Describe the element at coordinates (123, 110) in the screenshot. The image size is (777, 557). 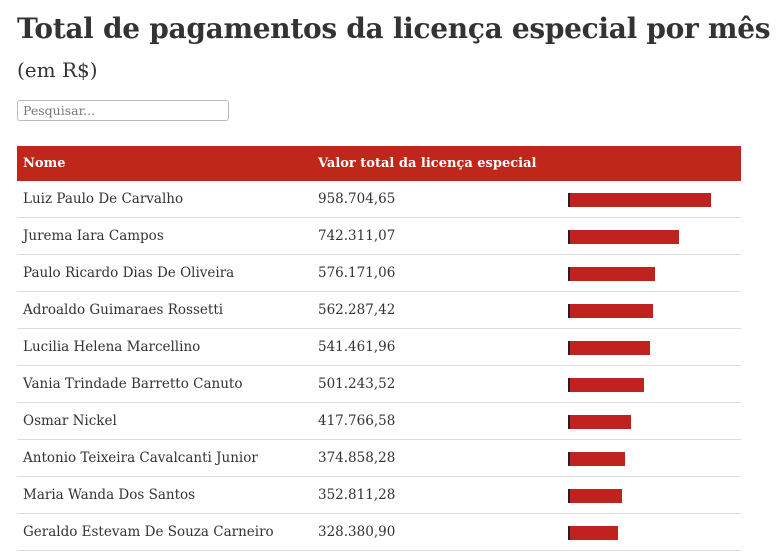
I see `search-input` at that location.